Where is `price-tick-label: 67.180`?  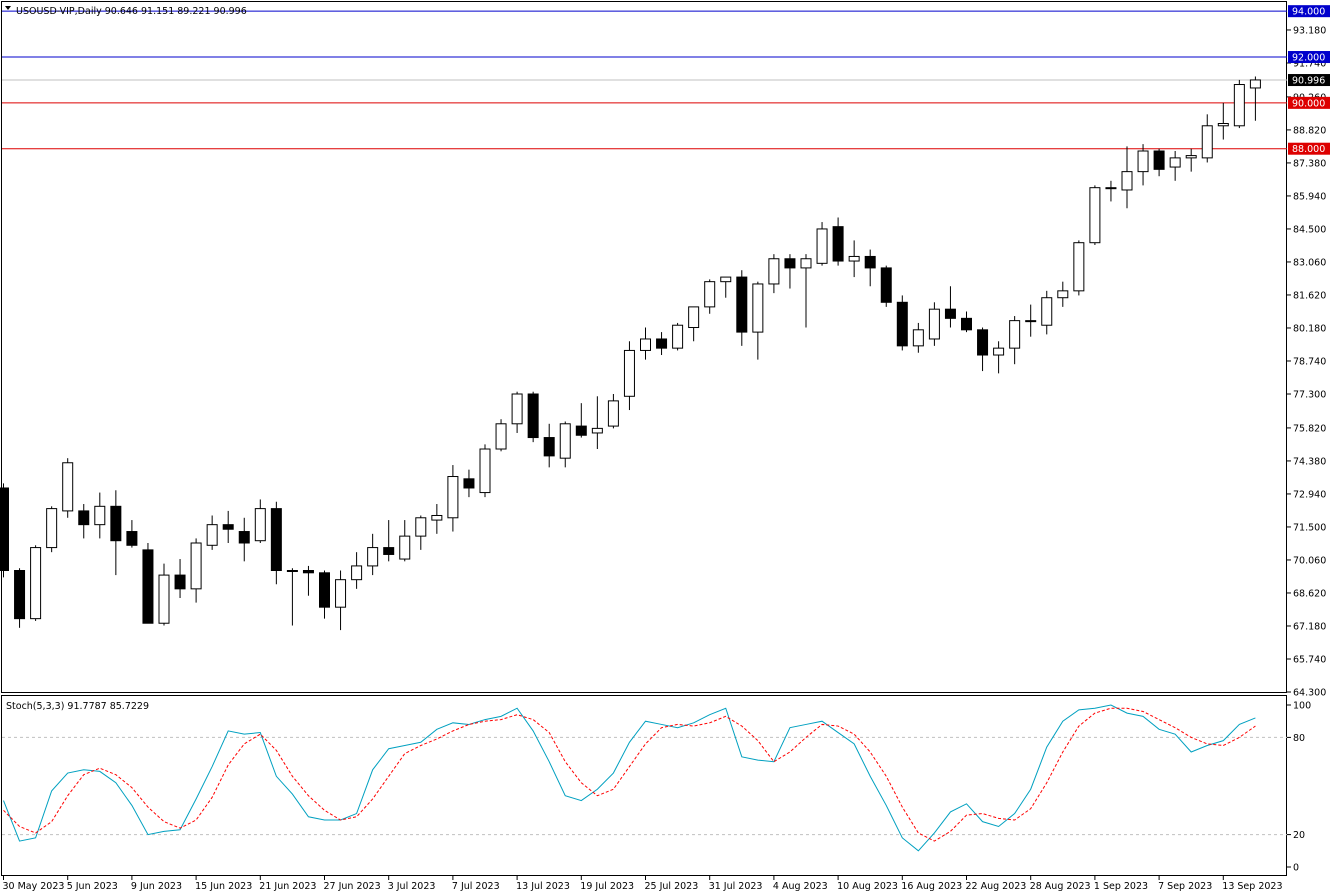
price-tick-label: 67.180 is located at coordinates (1309, 626).